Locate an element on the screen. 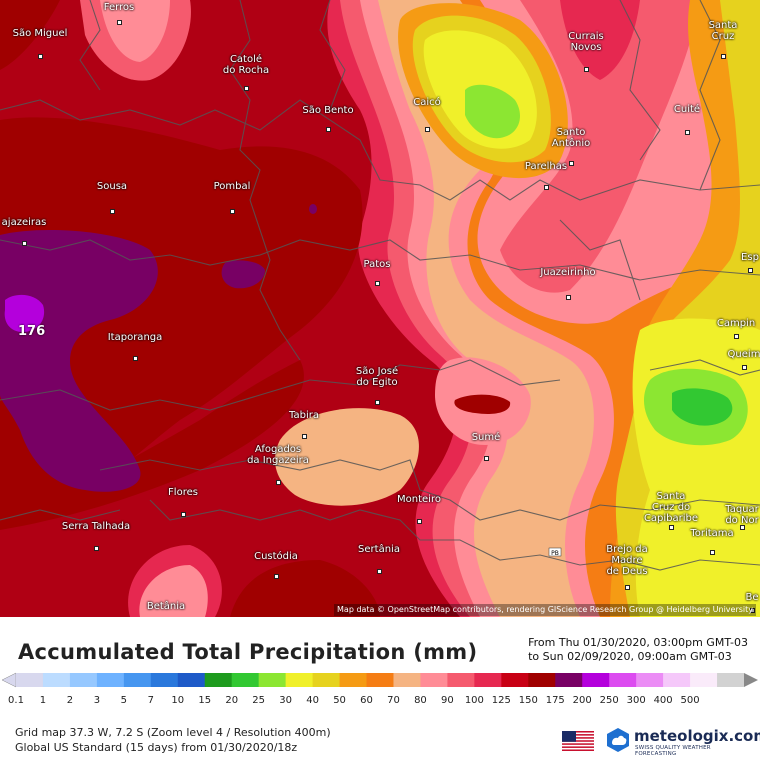 The width and height of the screenshot is (760, 760). legend-tick-label: 15 is located at coordinates (204, 700).